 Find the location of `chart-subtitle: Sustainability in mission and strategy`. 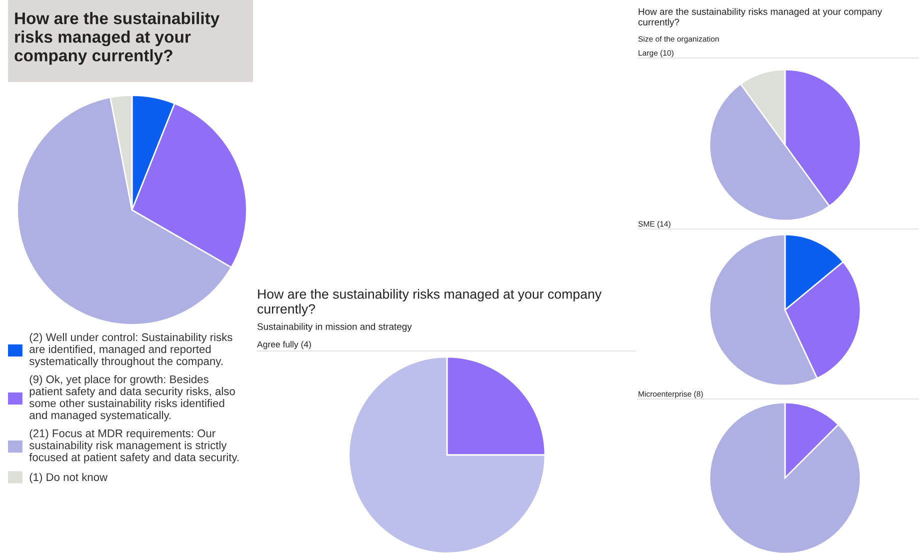

chart-subtitle: Sustainability in mission and strategy is located at coordinates (334, 327).